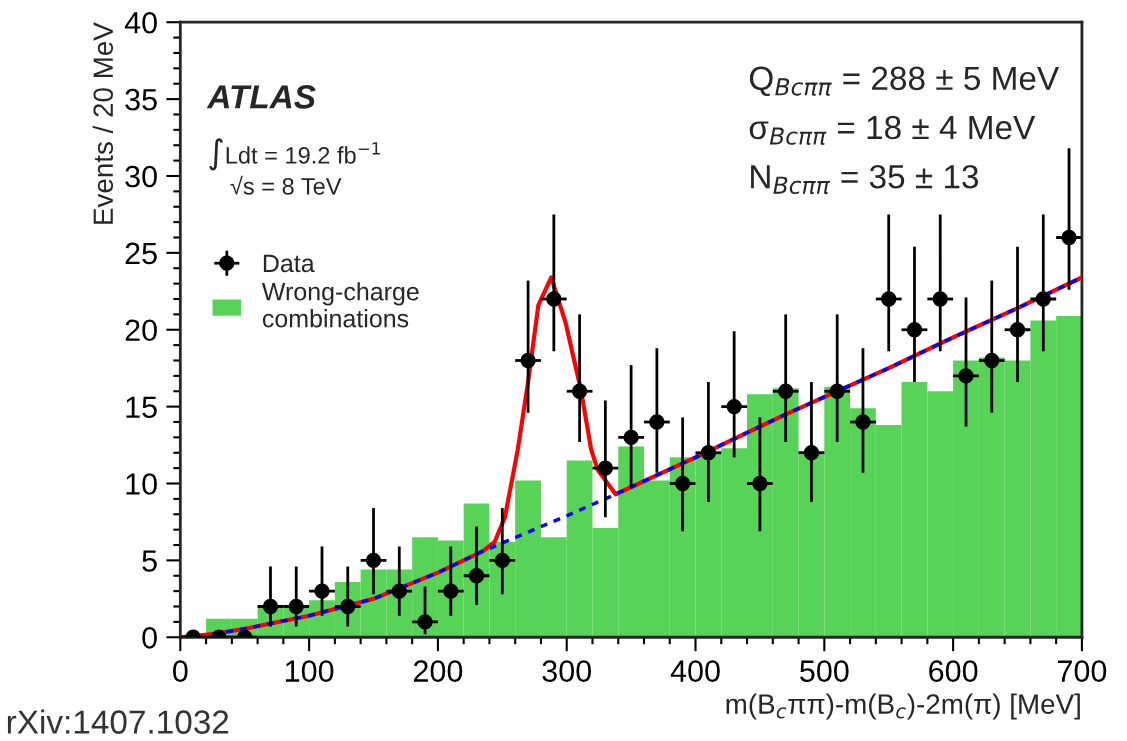 The width and height of the screenshot is (1127, 741). What do you see at coordinates (141, 253) in the screenshot?
I see `y-tick-label: 25` at bounding box center [141, 253].